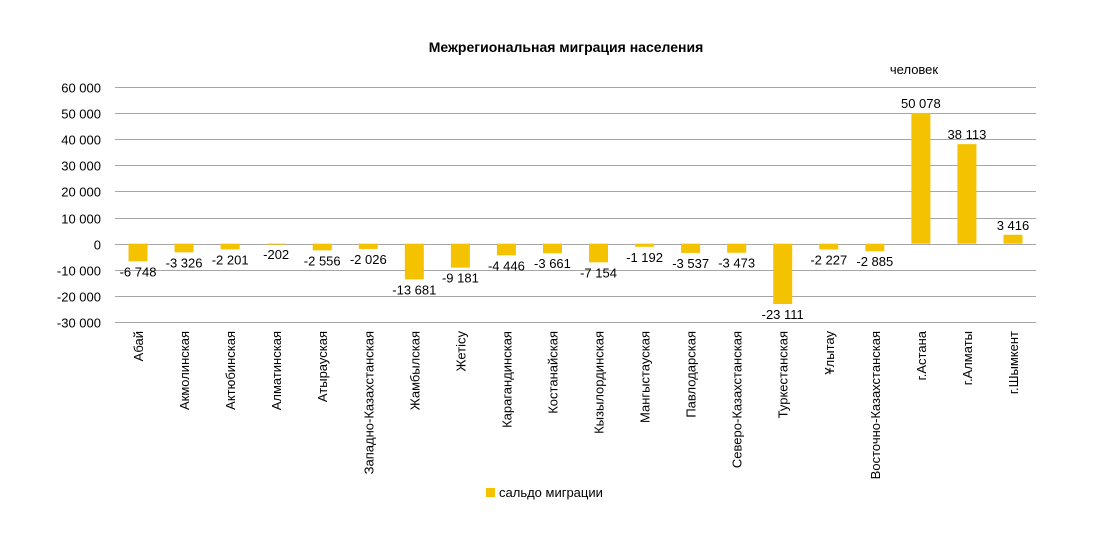 This screenshot has height=536, width=1109. I want to click on category-label: Туркестанская, so click(783, 374).